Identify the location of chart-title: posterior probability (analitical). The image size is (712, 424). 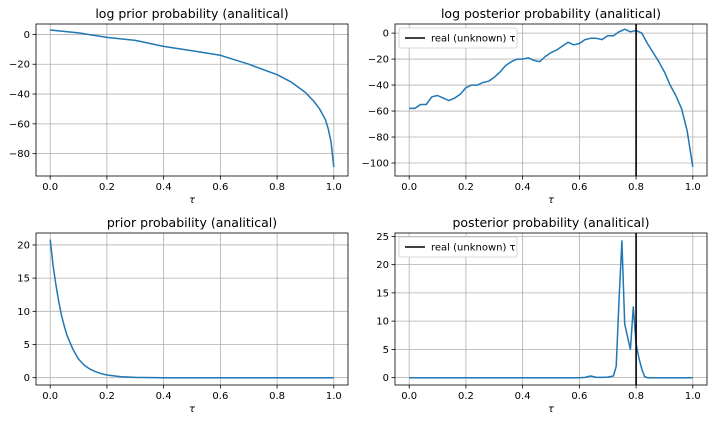
(550, 222).